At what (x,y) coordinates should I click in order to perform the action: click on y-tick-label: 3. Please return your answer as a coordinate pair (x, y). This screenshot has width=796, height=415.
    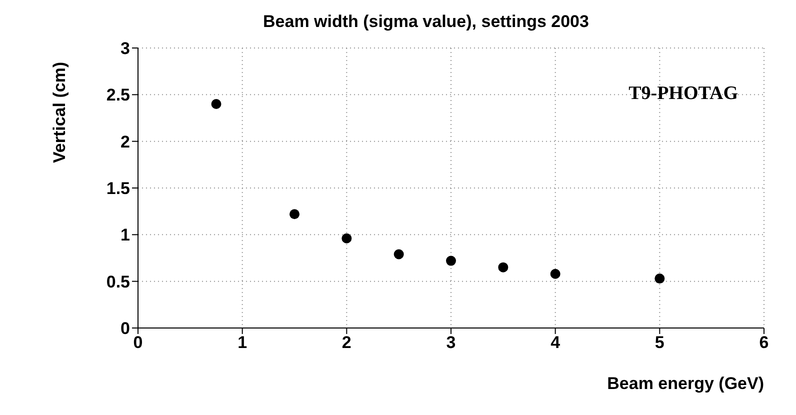
    Looking at the image, I should click on (125, 48).